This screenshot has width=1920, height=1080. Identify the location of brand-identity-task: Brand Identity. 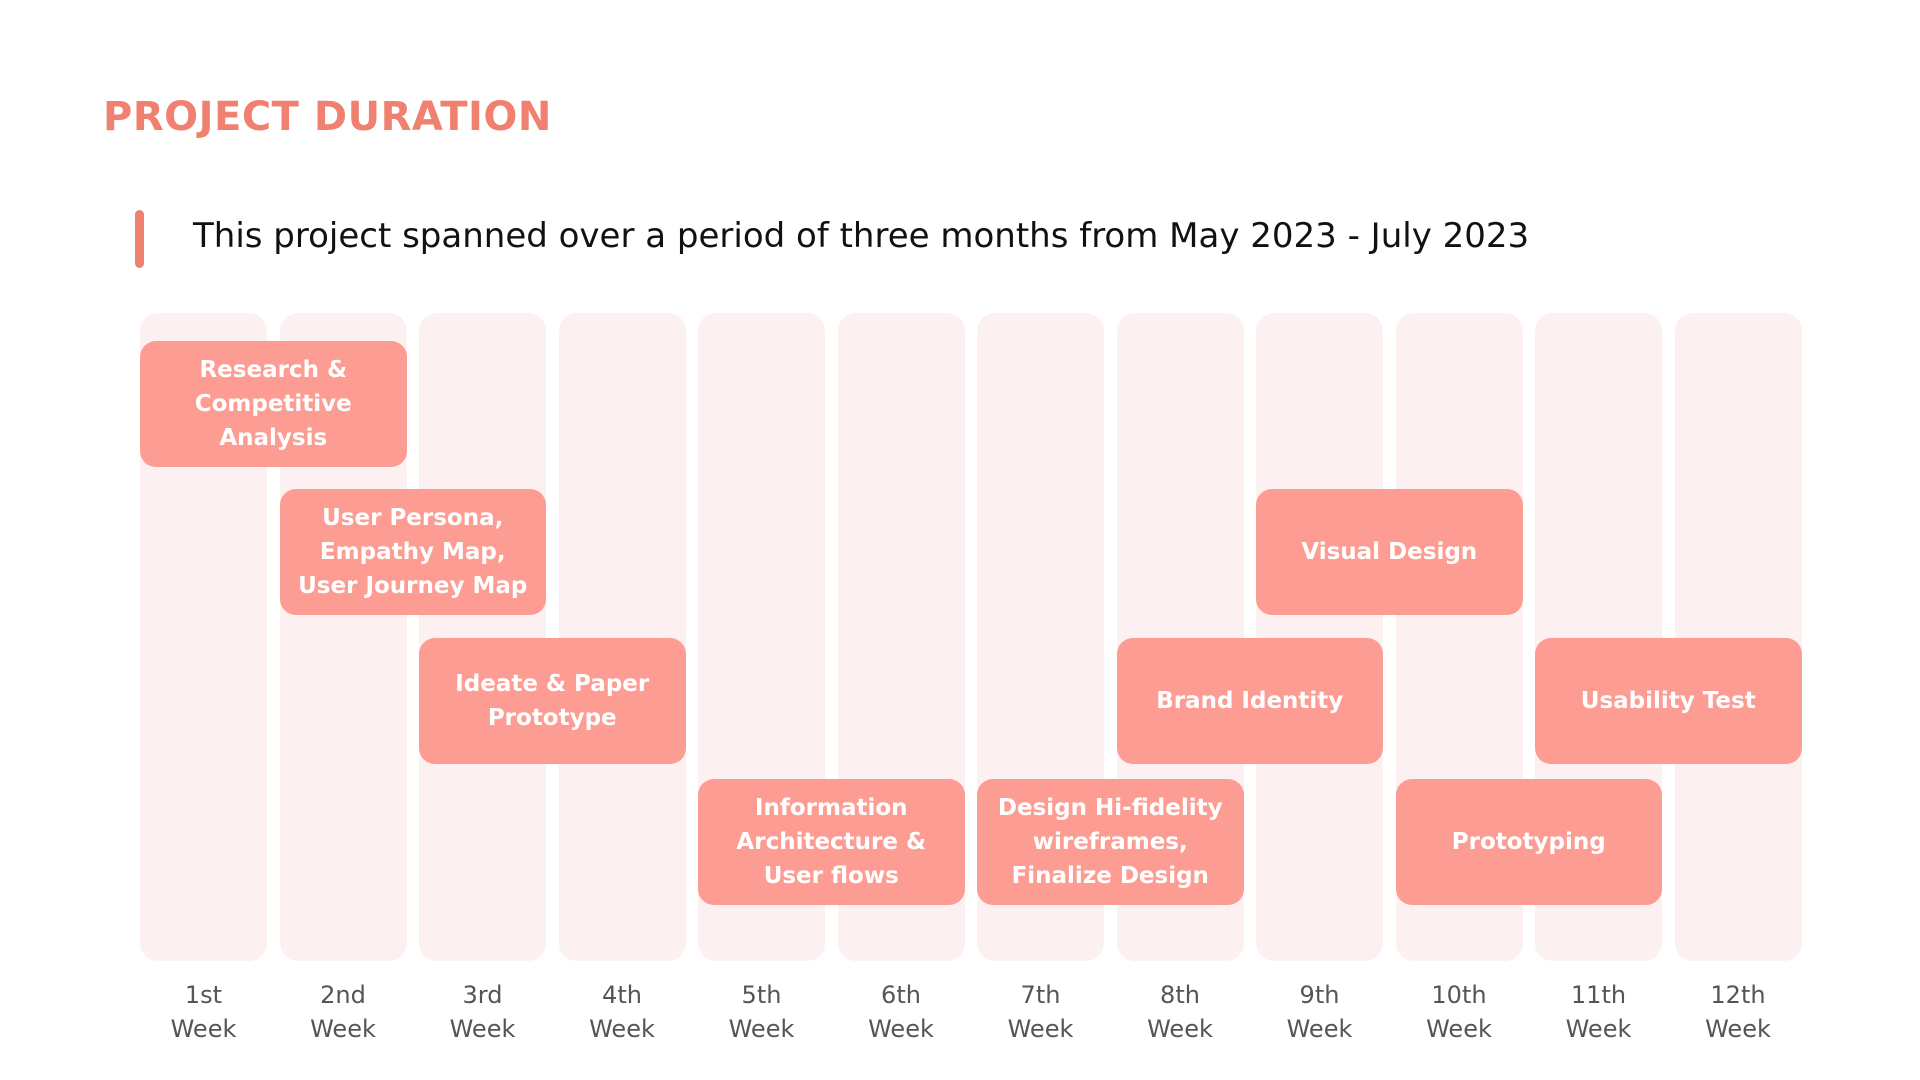
(1249, 701).